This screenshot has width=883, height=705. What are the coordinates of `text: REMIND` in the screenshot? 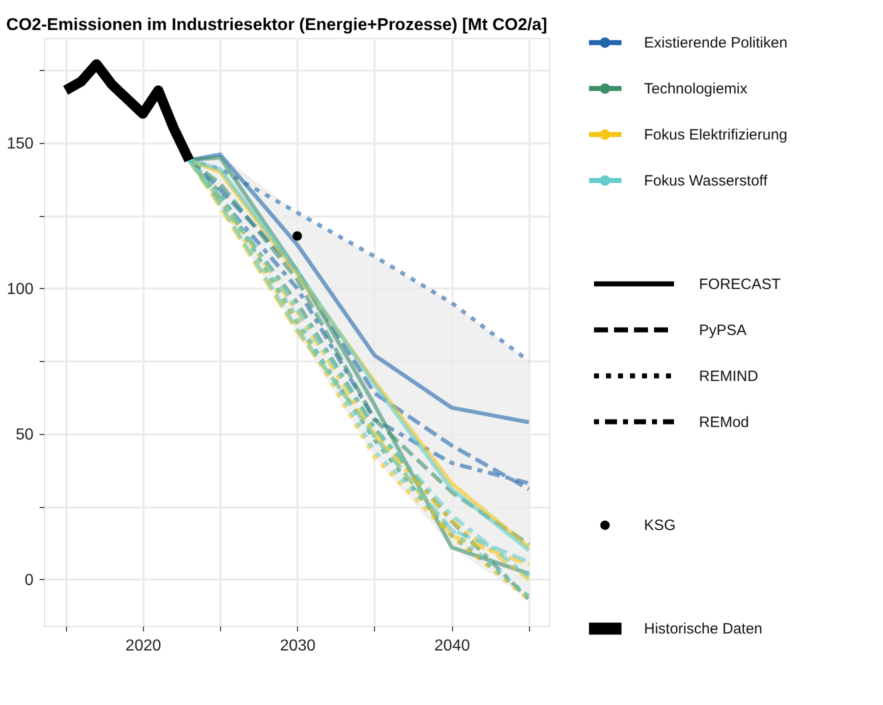 It's located at (728, 376).